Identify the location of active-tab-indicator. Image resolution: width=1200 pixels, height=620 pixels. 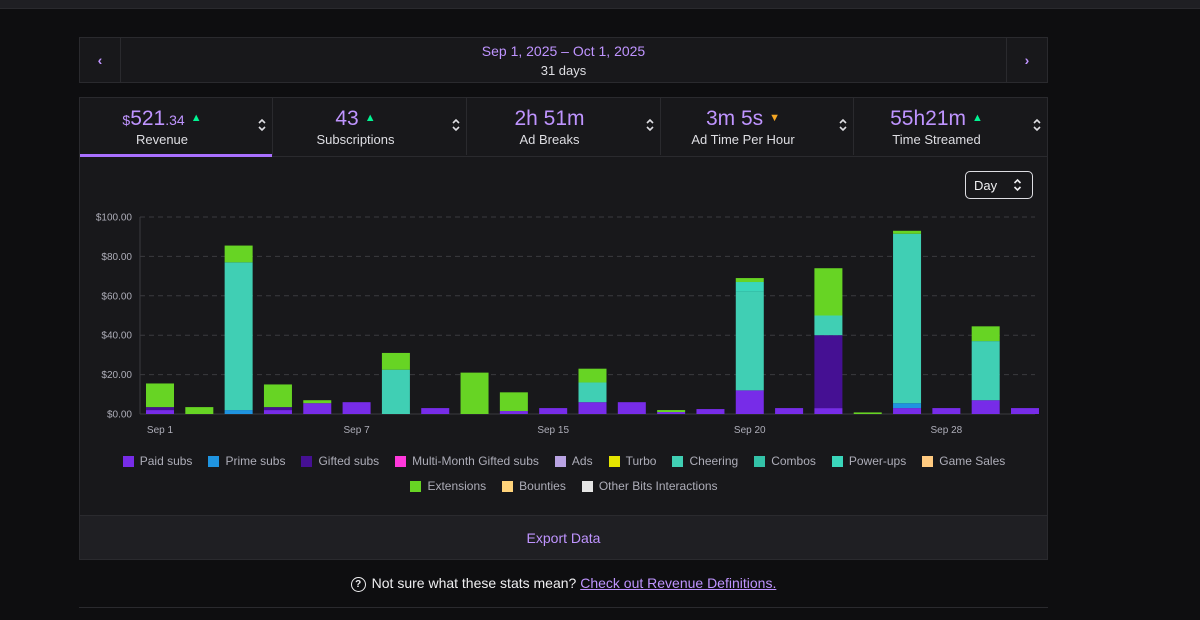
(176, 155).